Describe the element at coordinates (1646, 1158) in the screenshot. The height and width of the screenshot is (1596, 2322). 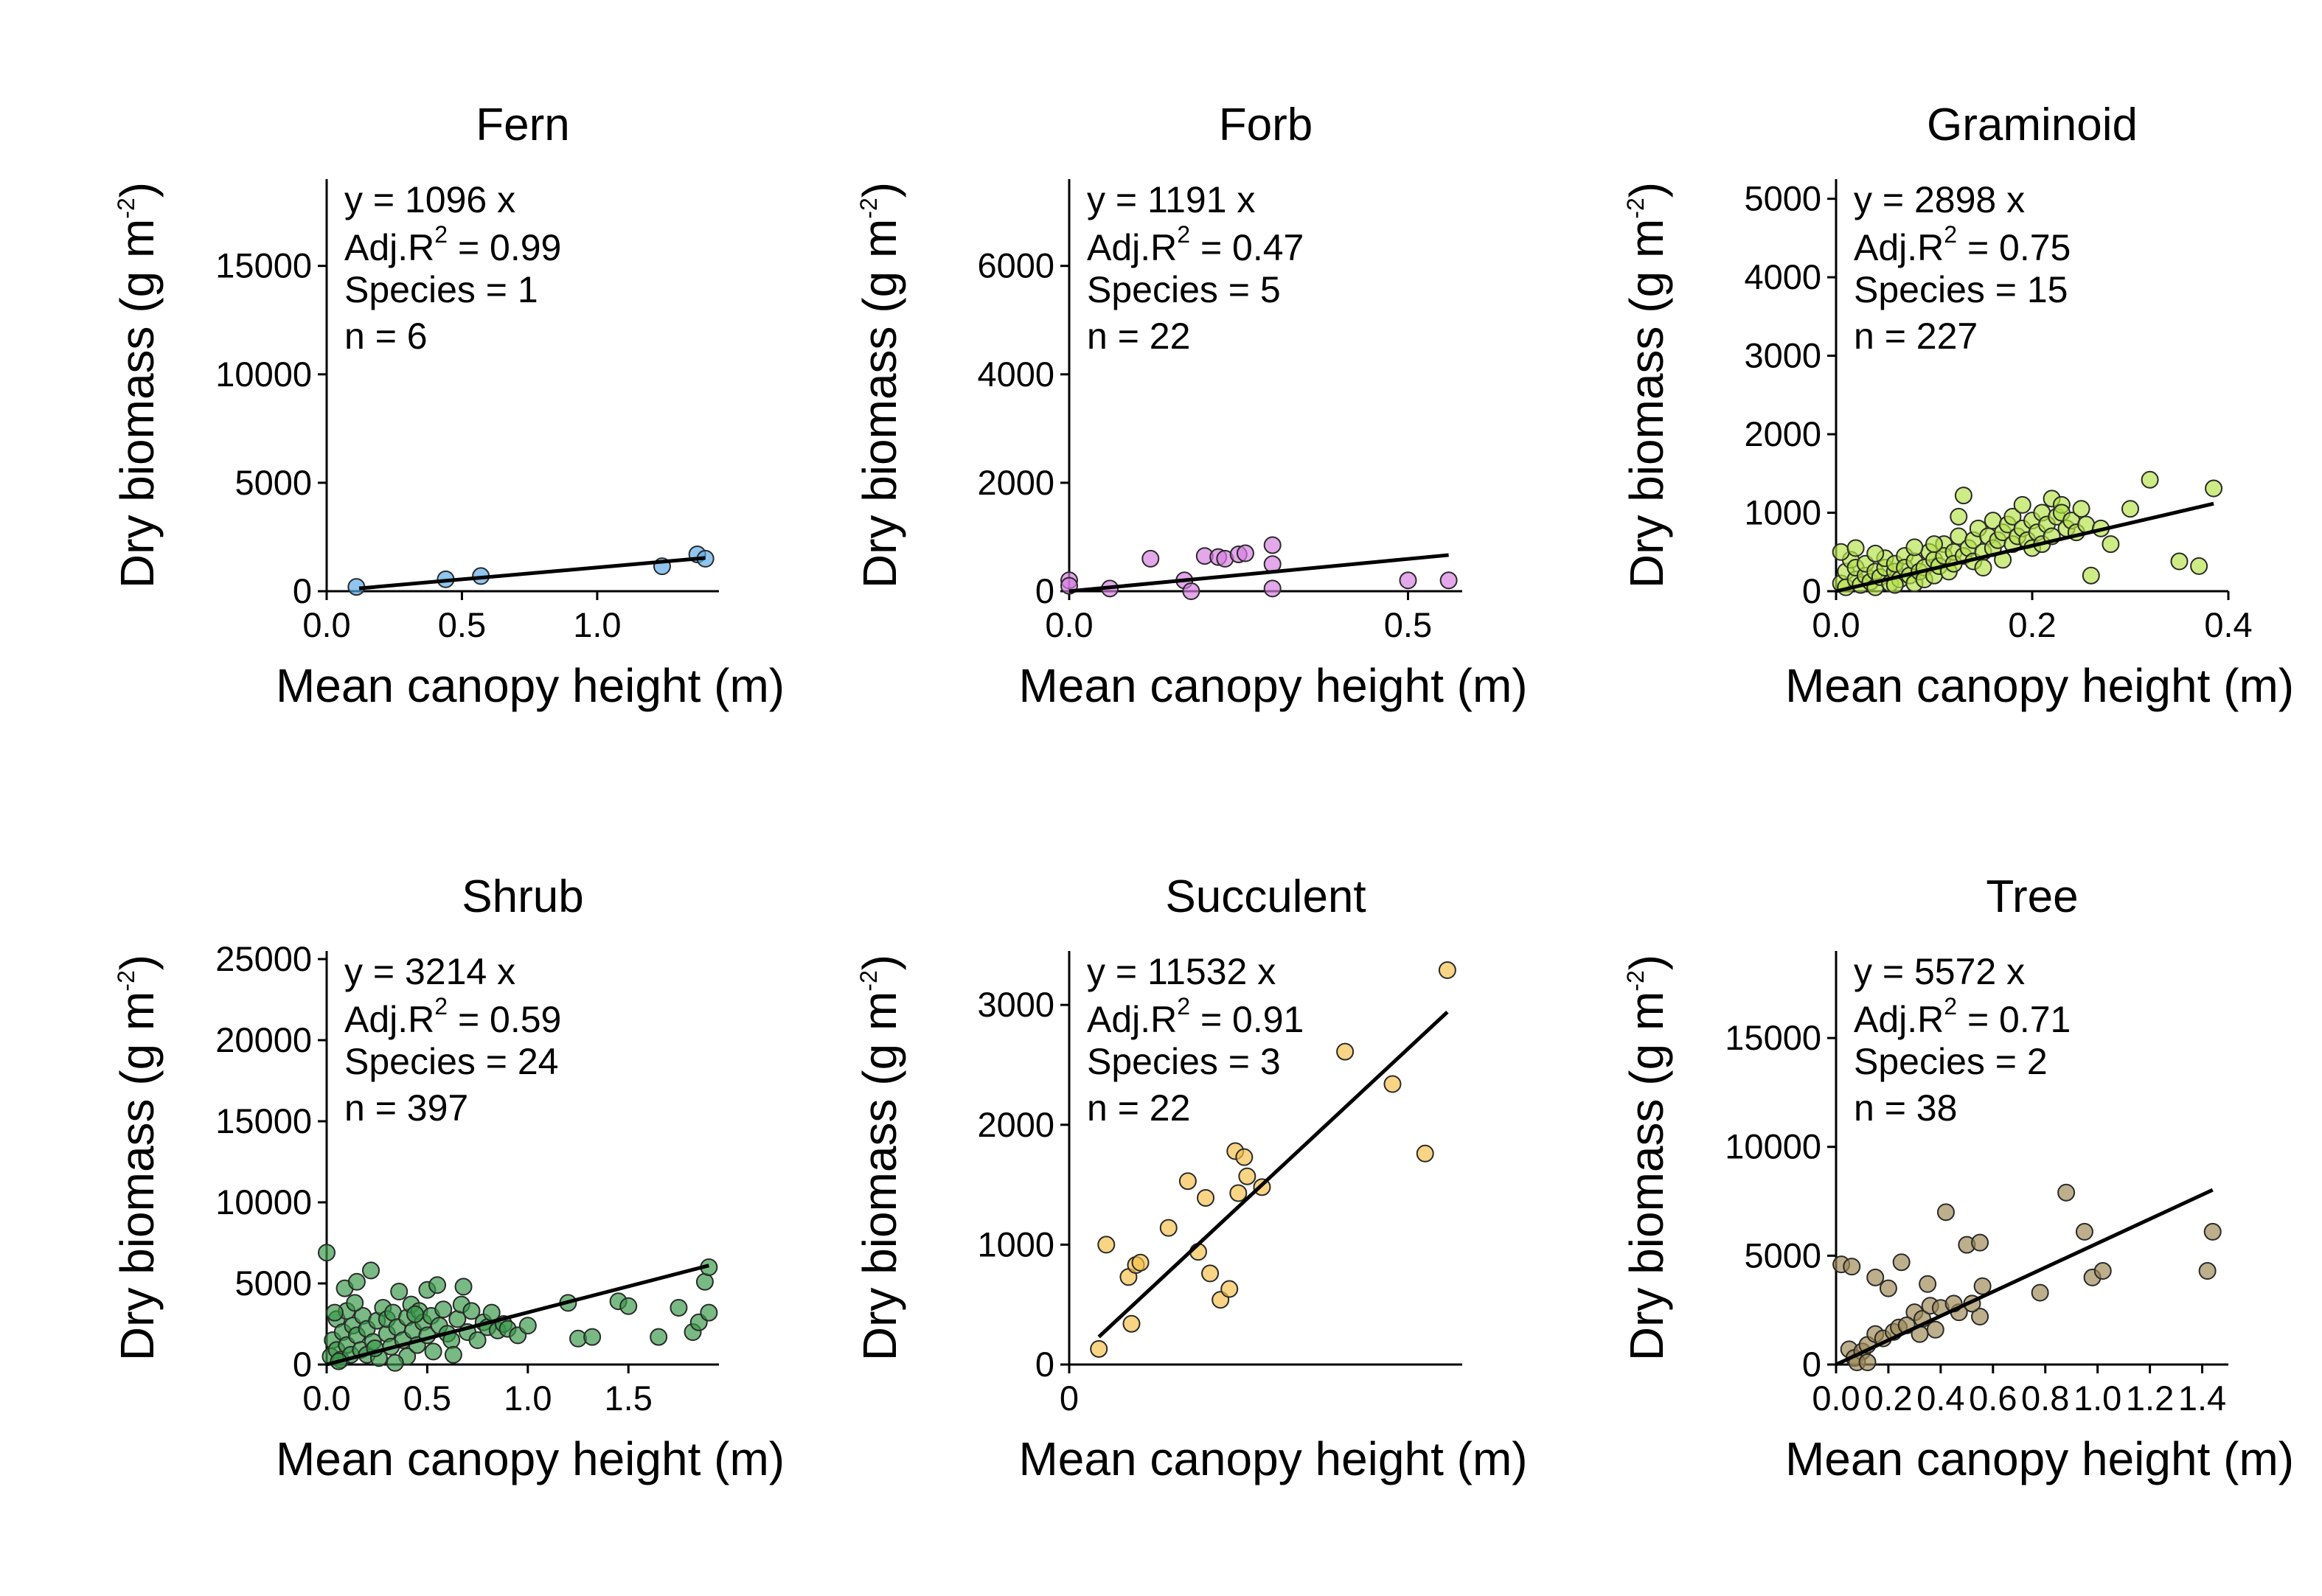
I see `tree-y-axis-label: Dry biomass (g m-2)` at that location.